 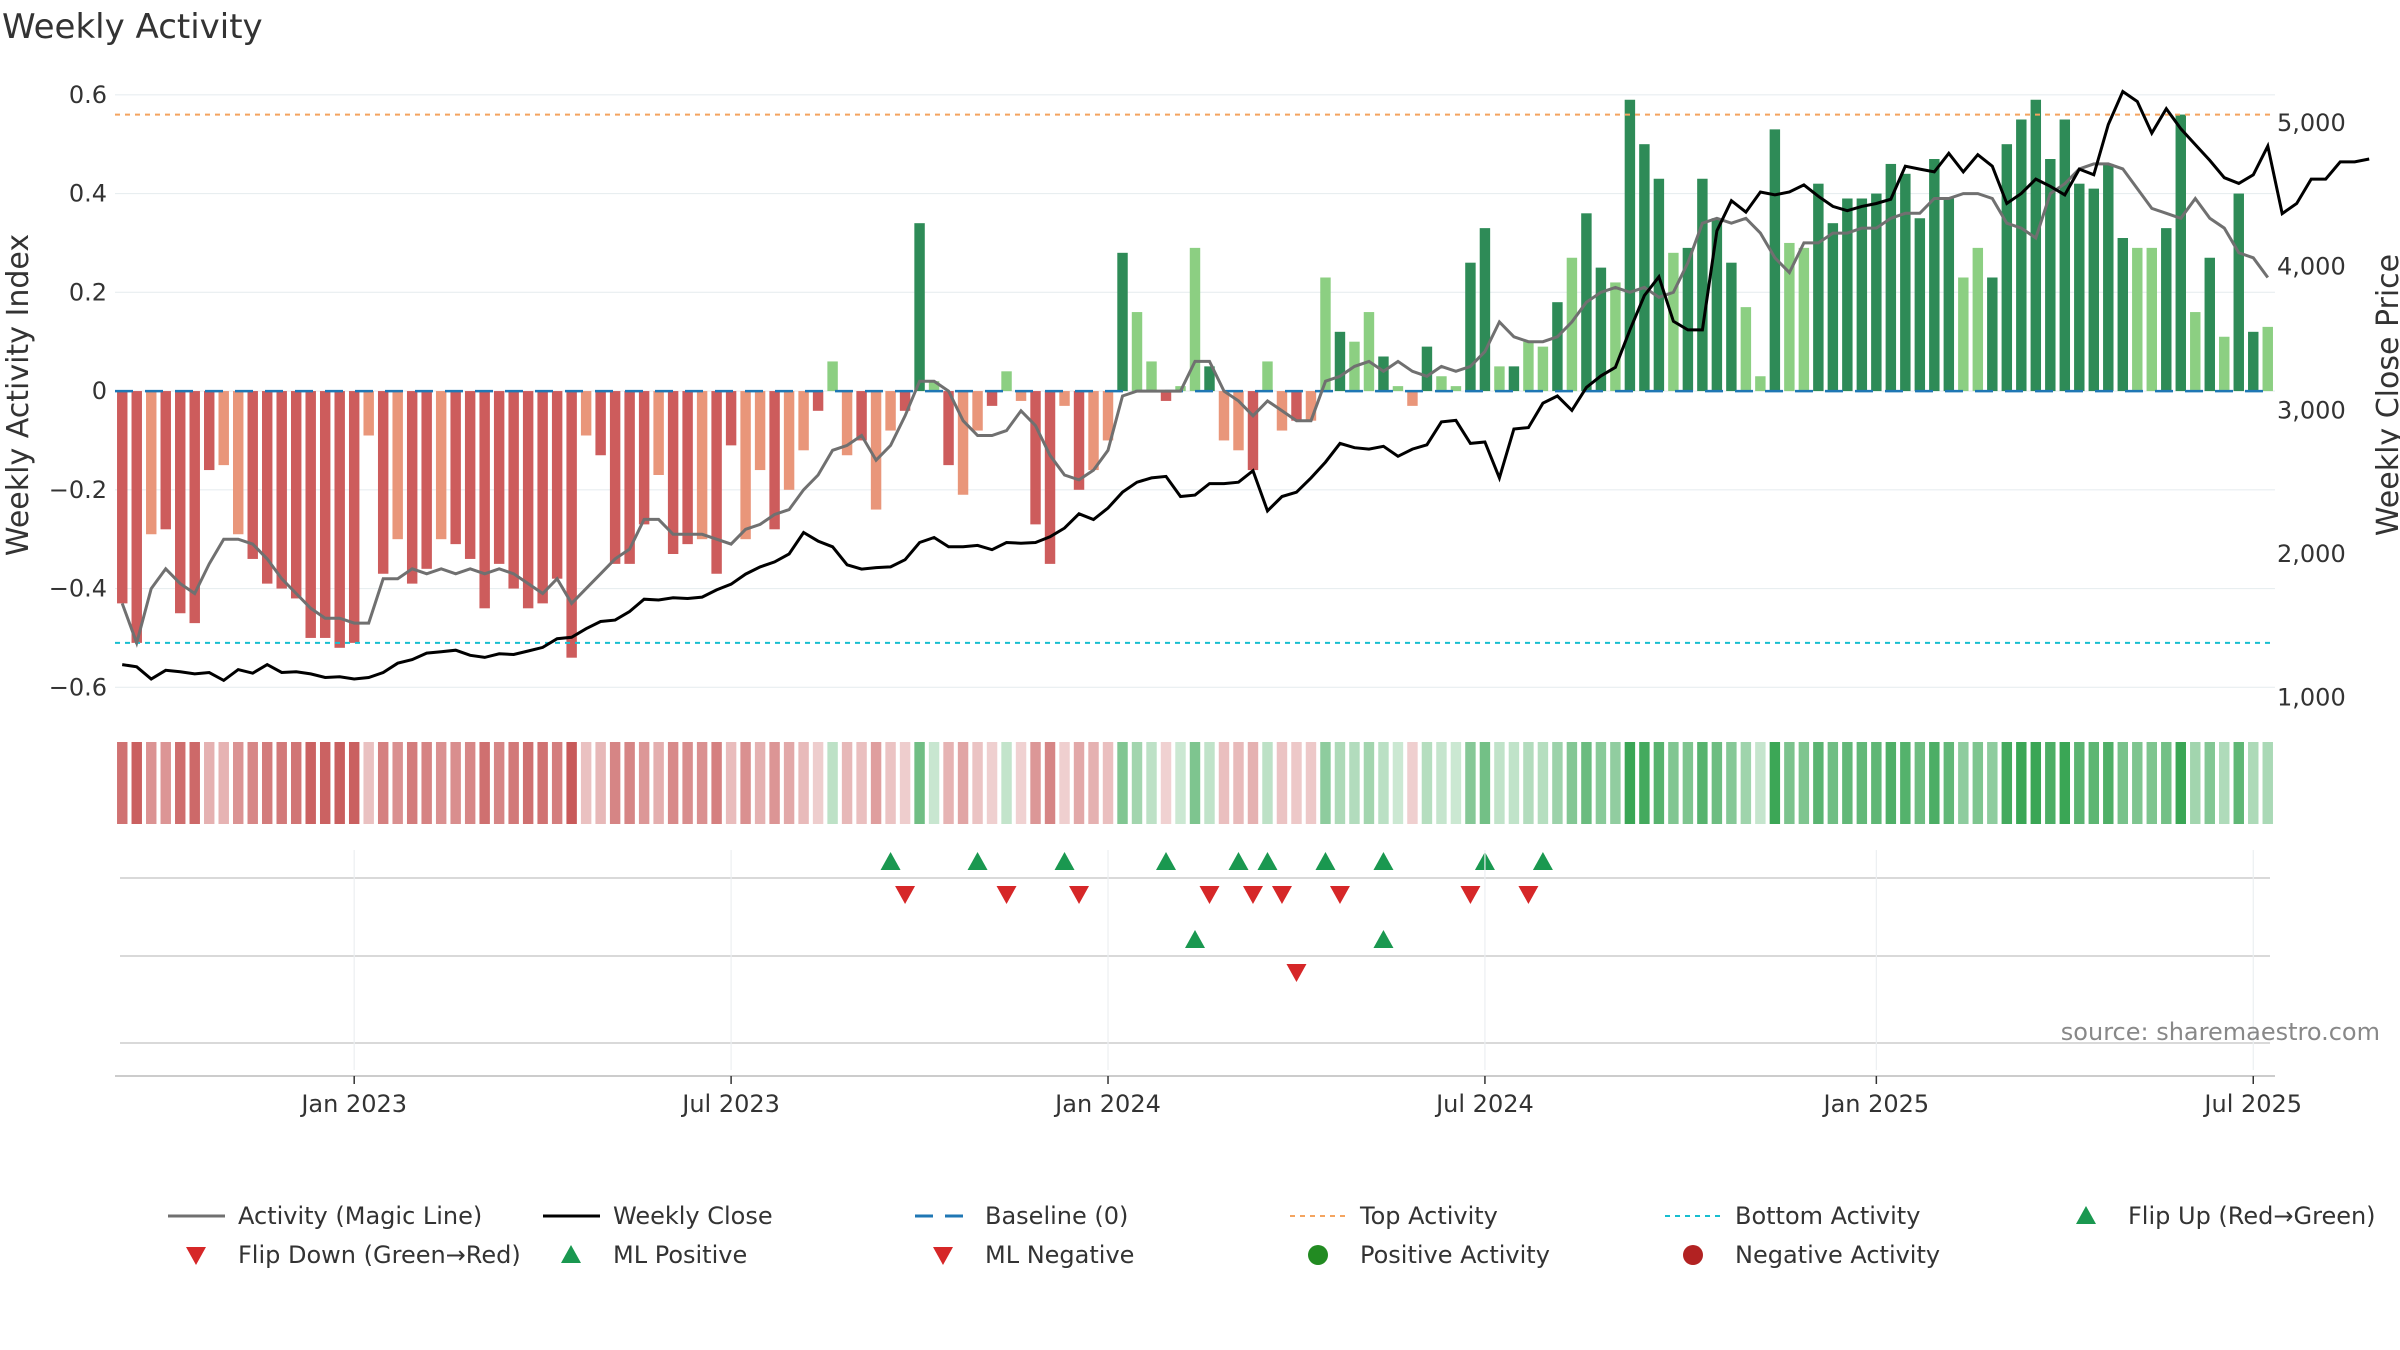 What do you see at coordinates (18, 395) in the screenshot?
I see `y-axis-left-label: Weekly Activity Index` at bounding box center [18, 395].